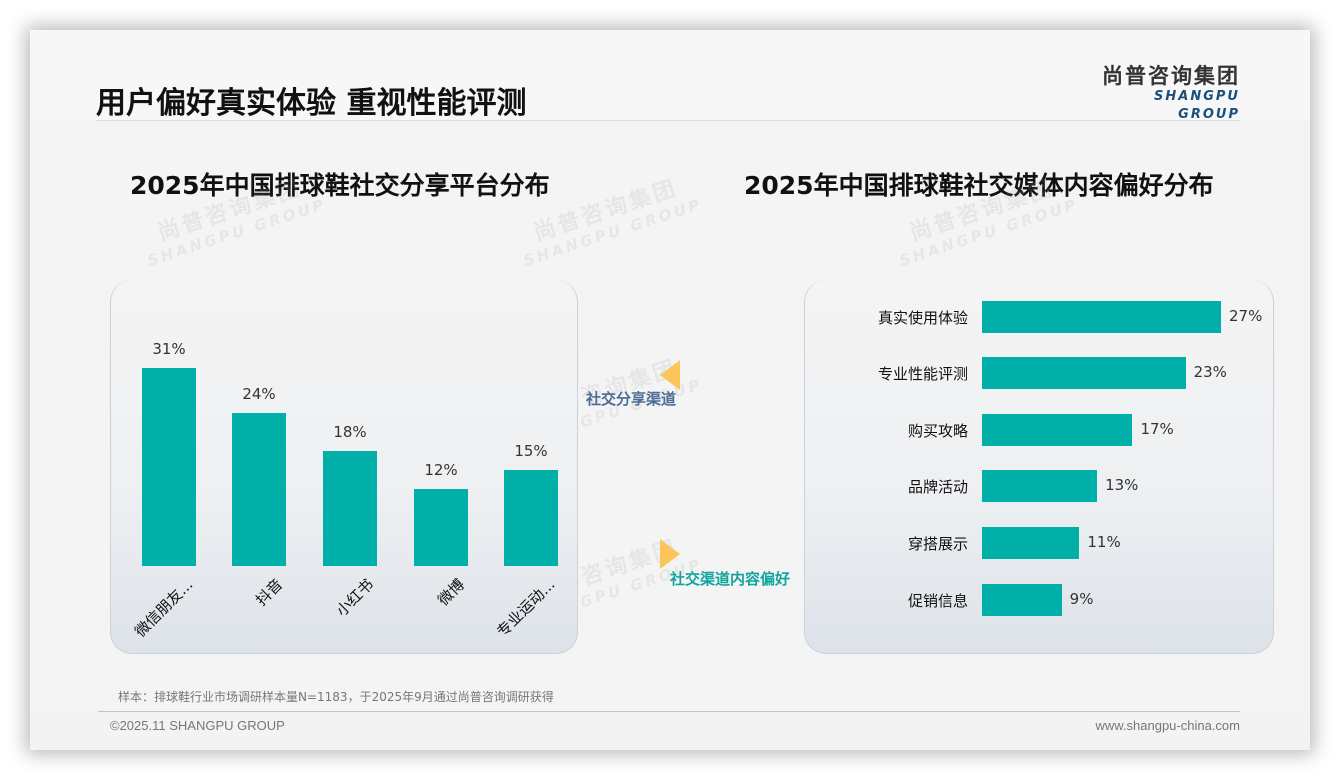 Image resolution: width=1340 pixels, height=780 pixels. What do you see at coordinates (922, 374) in the screenshot?
I see `y-axis-label: 专业性能评测` at bounding box center [922, 374].